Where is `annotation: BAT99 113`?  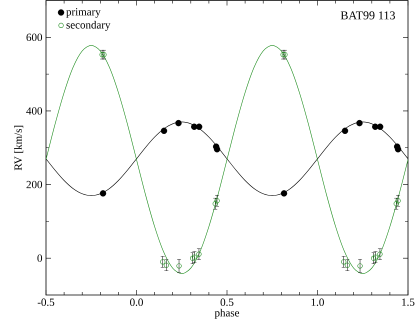
annotation: BAT99 113 is located at coordinates (367, 15).